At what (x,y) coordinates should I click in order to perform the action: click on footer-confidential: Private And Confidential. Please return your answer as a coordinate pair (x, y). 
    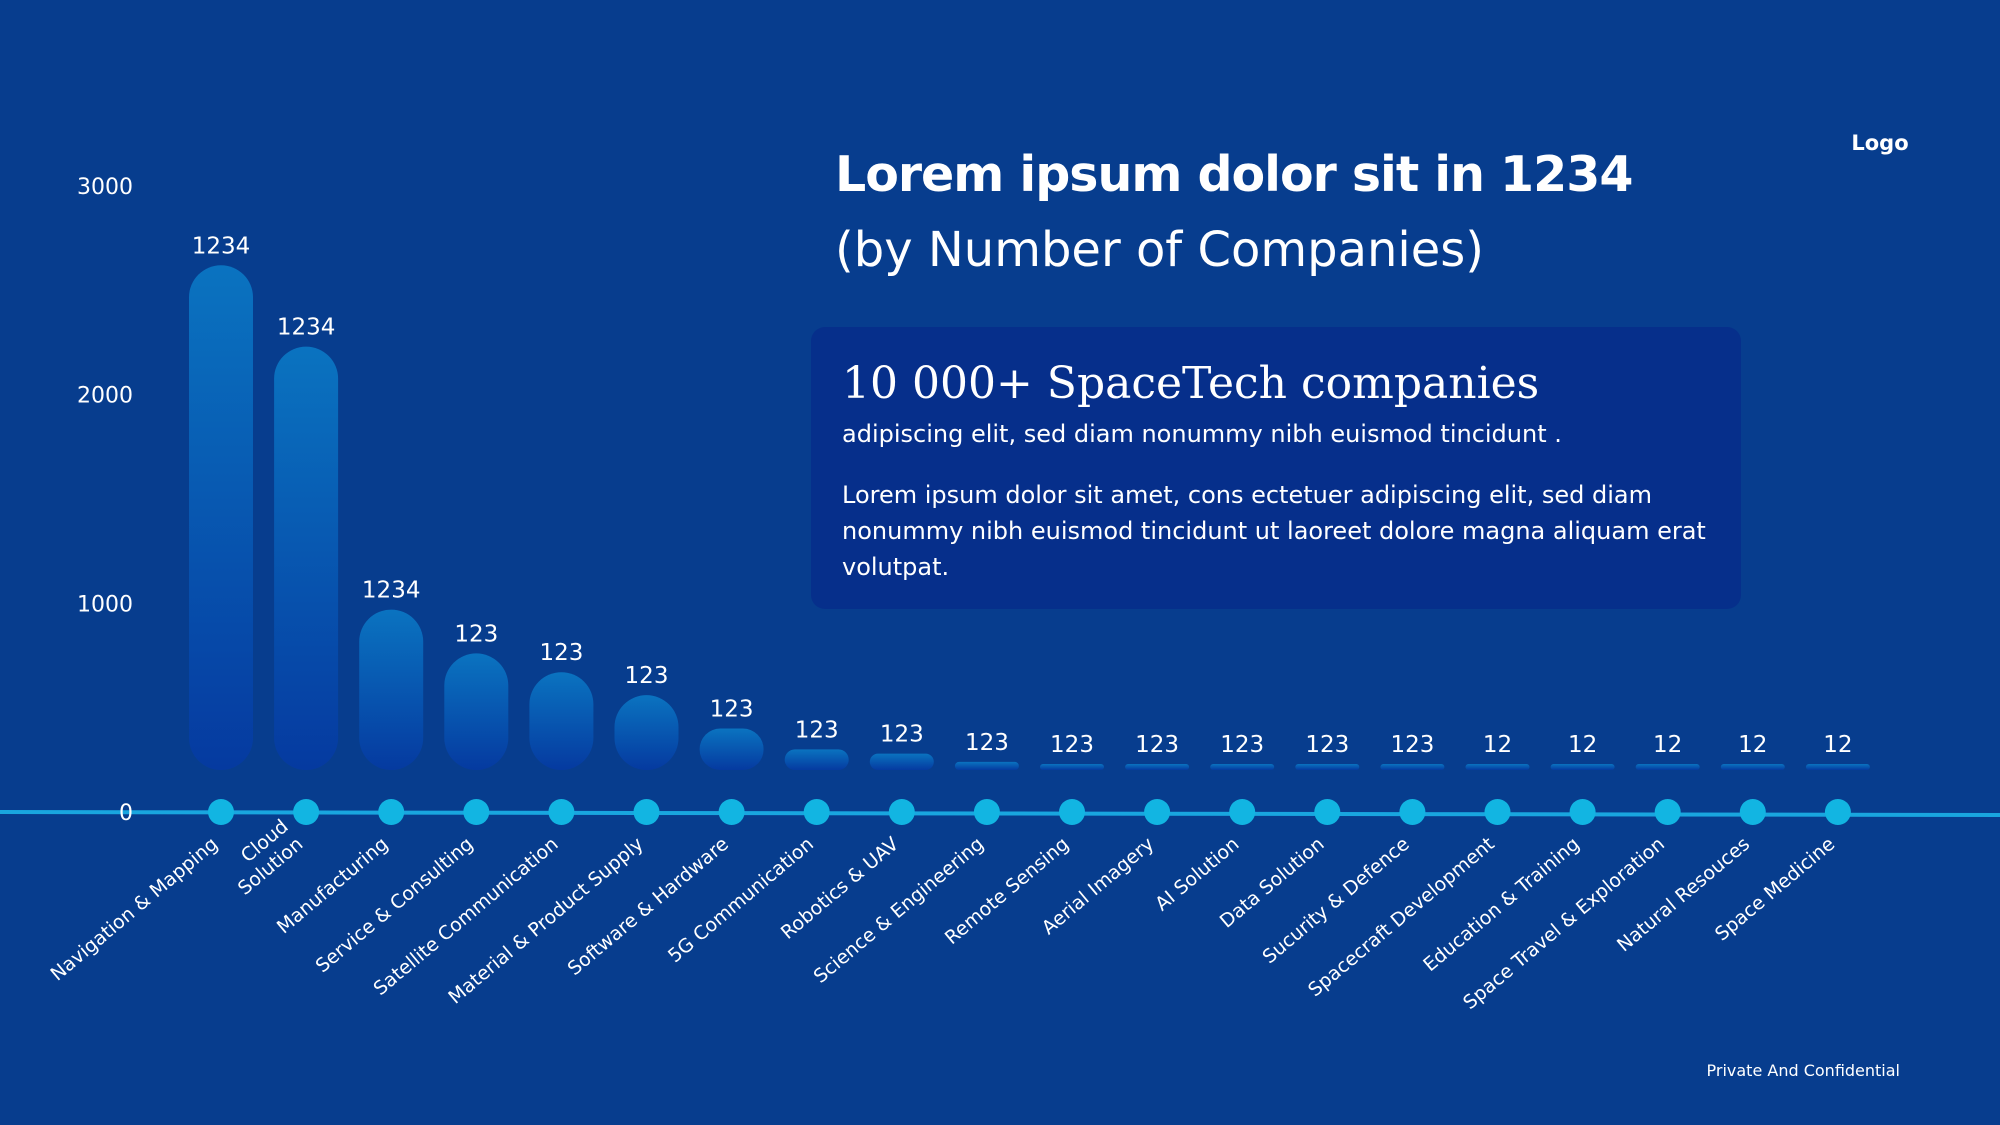
    Looking at the image, I should click on (1803, 1070).